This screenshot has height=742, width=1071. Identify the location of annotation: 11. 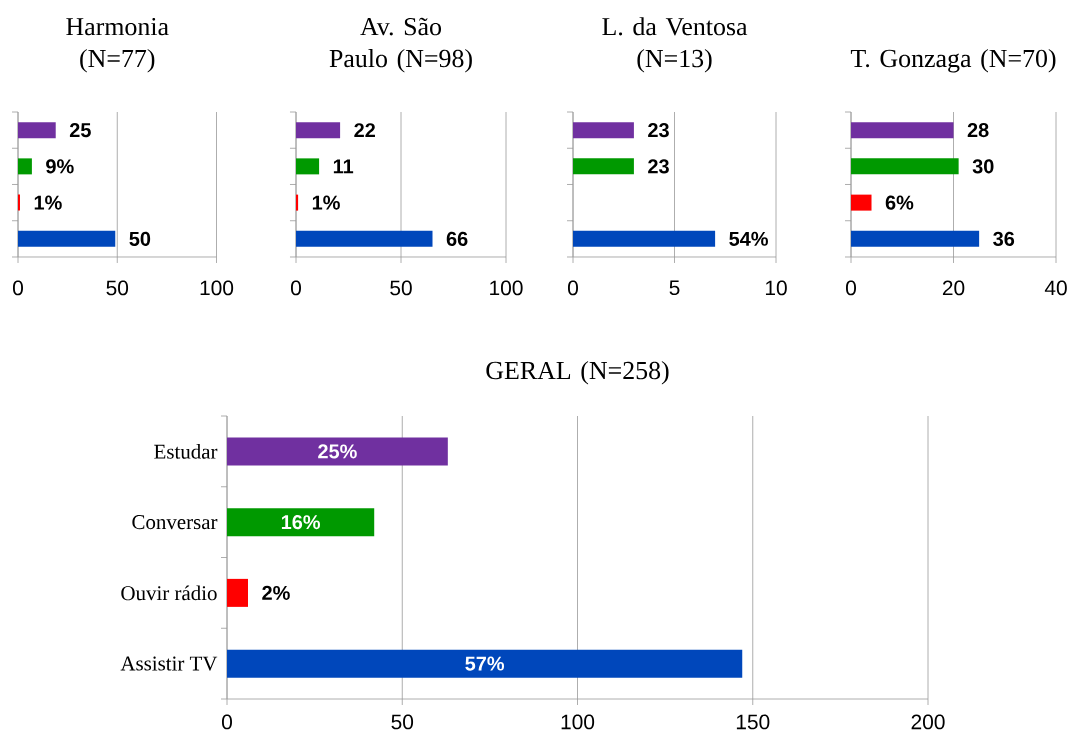
(343, 166).